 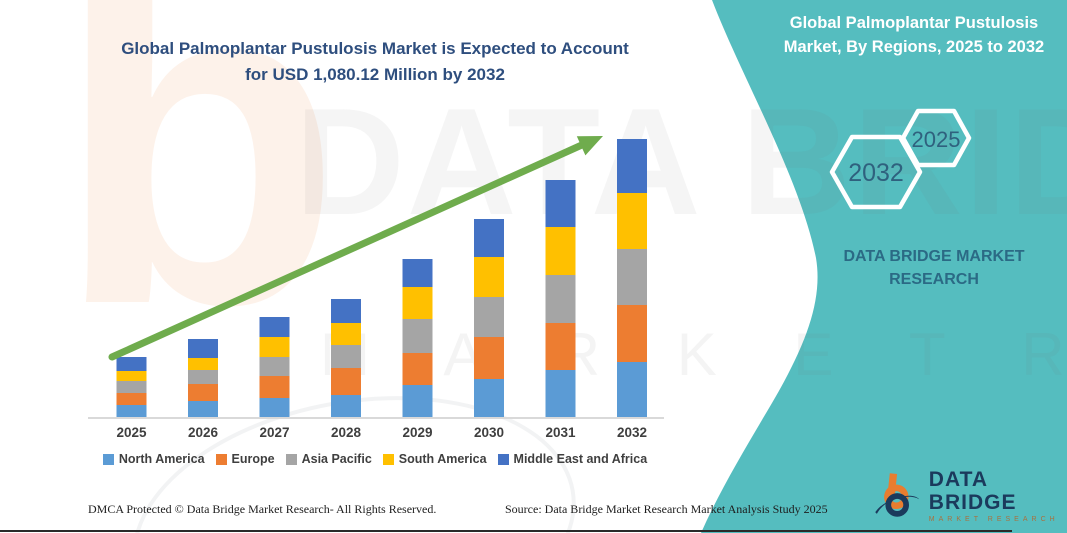 What do you see at coordinates (993, 520) in the screenshot?
I see `logo-sub-text: MARKET RESEARCH` at bounding box center [993, 520].